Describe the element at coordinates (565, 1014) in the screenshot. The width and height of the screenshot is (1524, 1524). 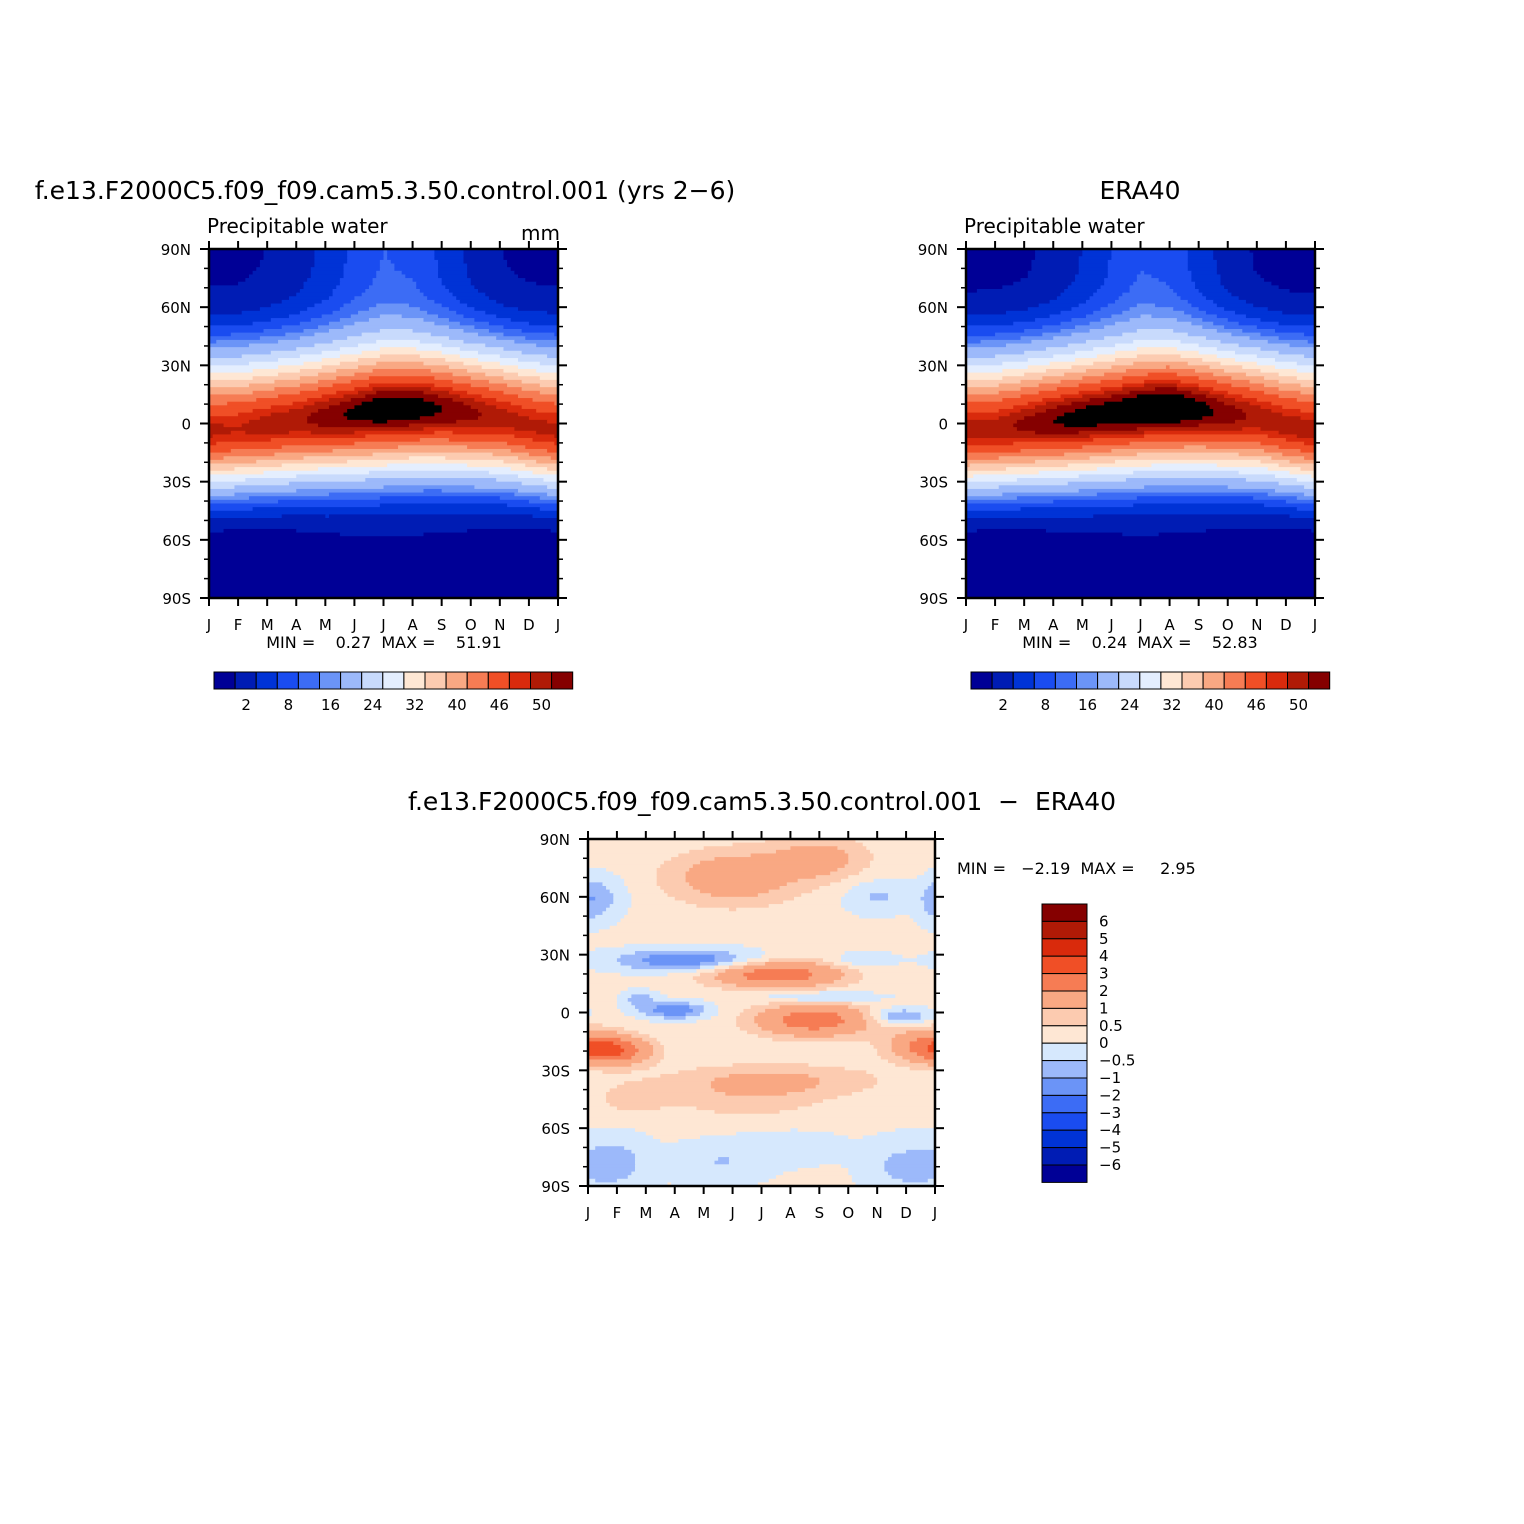
I see `y-tick-label: 0` at that location.